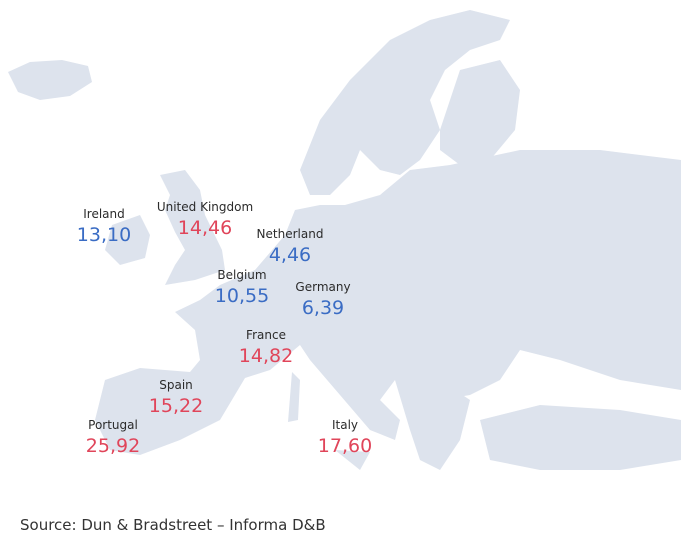  What do you see at coordinates (290, 255) in the screenshot?
I see `country-value: 4,46` at bounding box center [290, 255].